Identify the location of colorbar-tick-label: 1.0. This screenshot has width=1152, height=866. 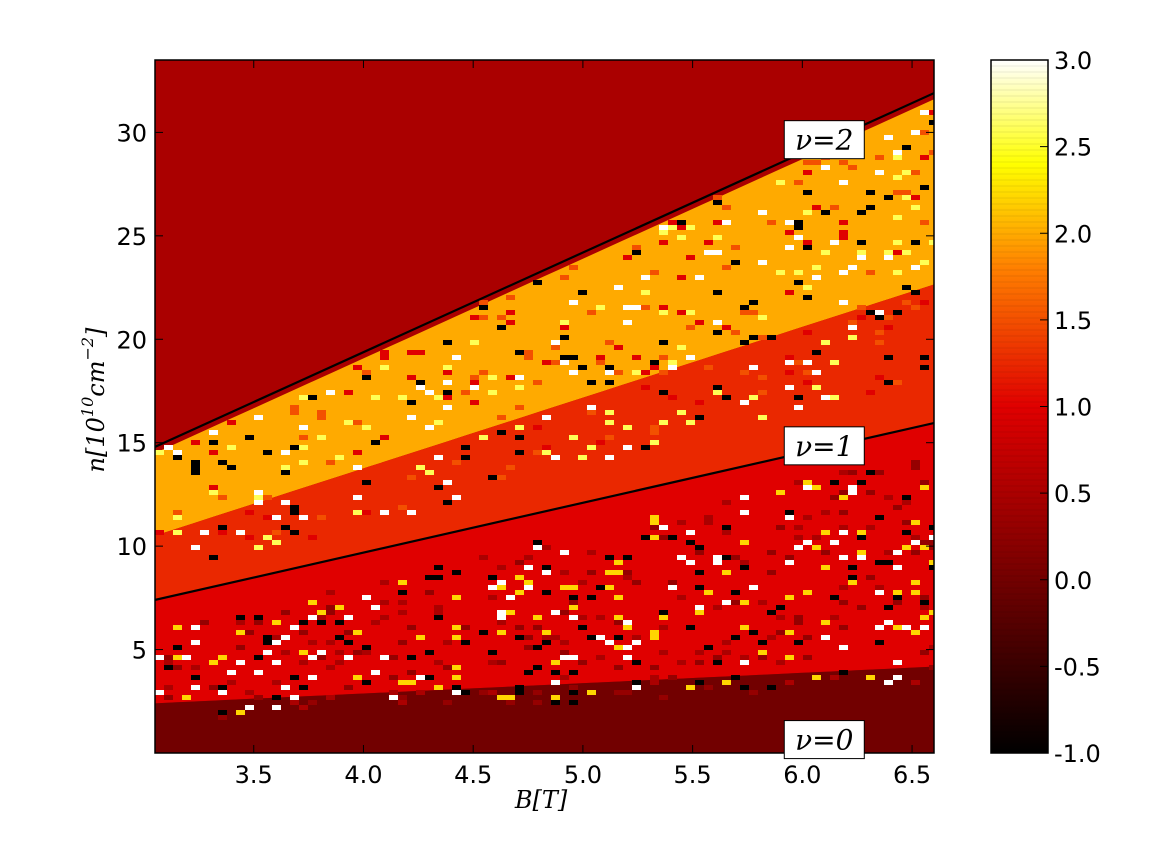
(1073, 408).